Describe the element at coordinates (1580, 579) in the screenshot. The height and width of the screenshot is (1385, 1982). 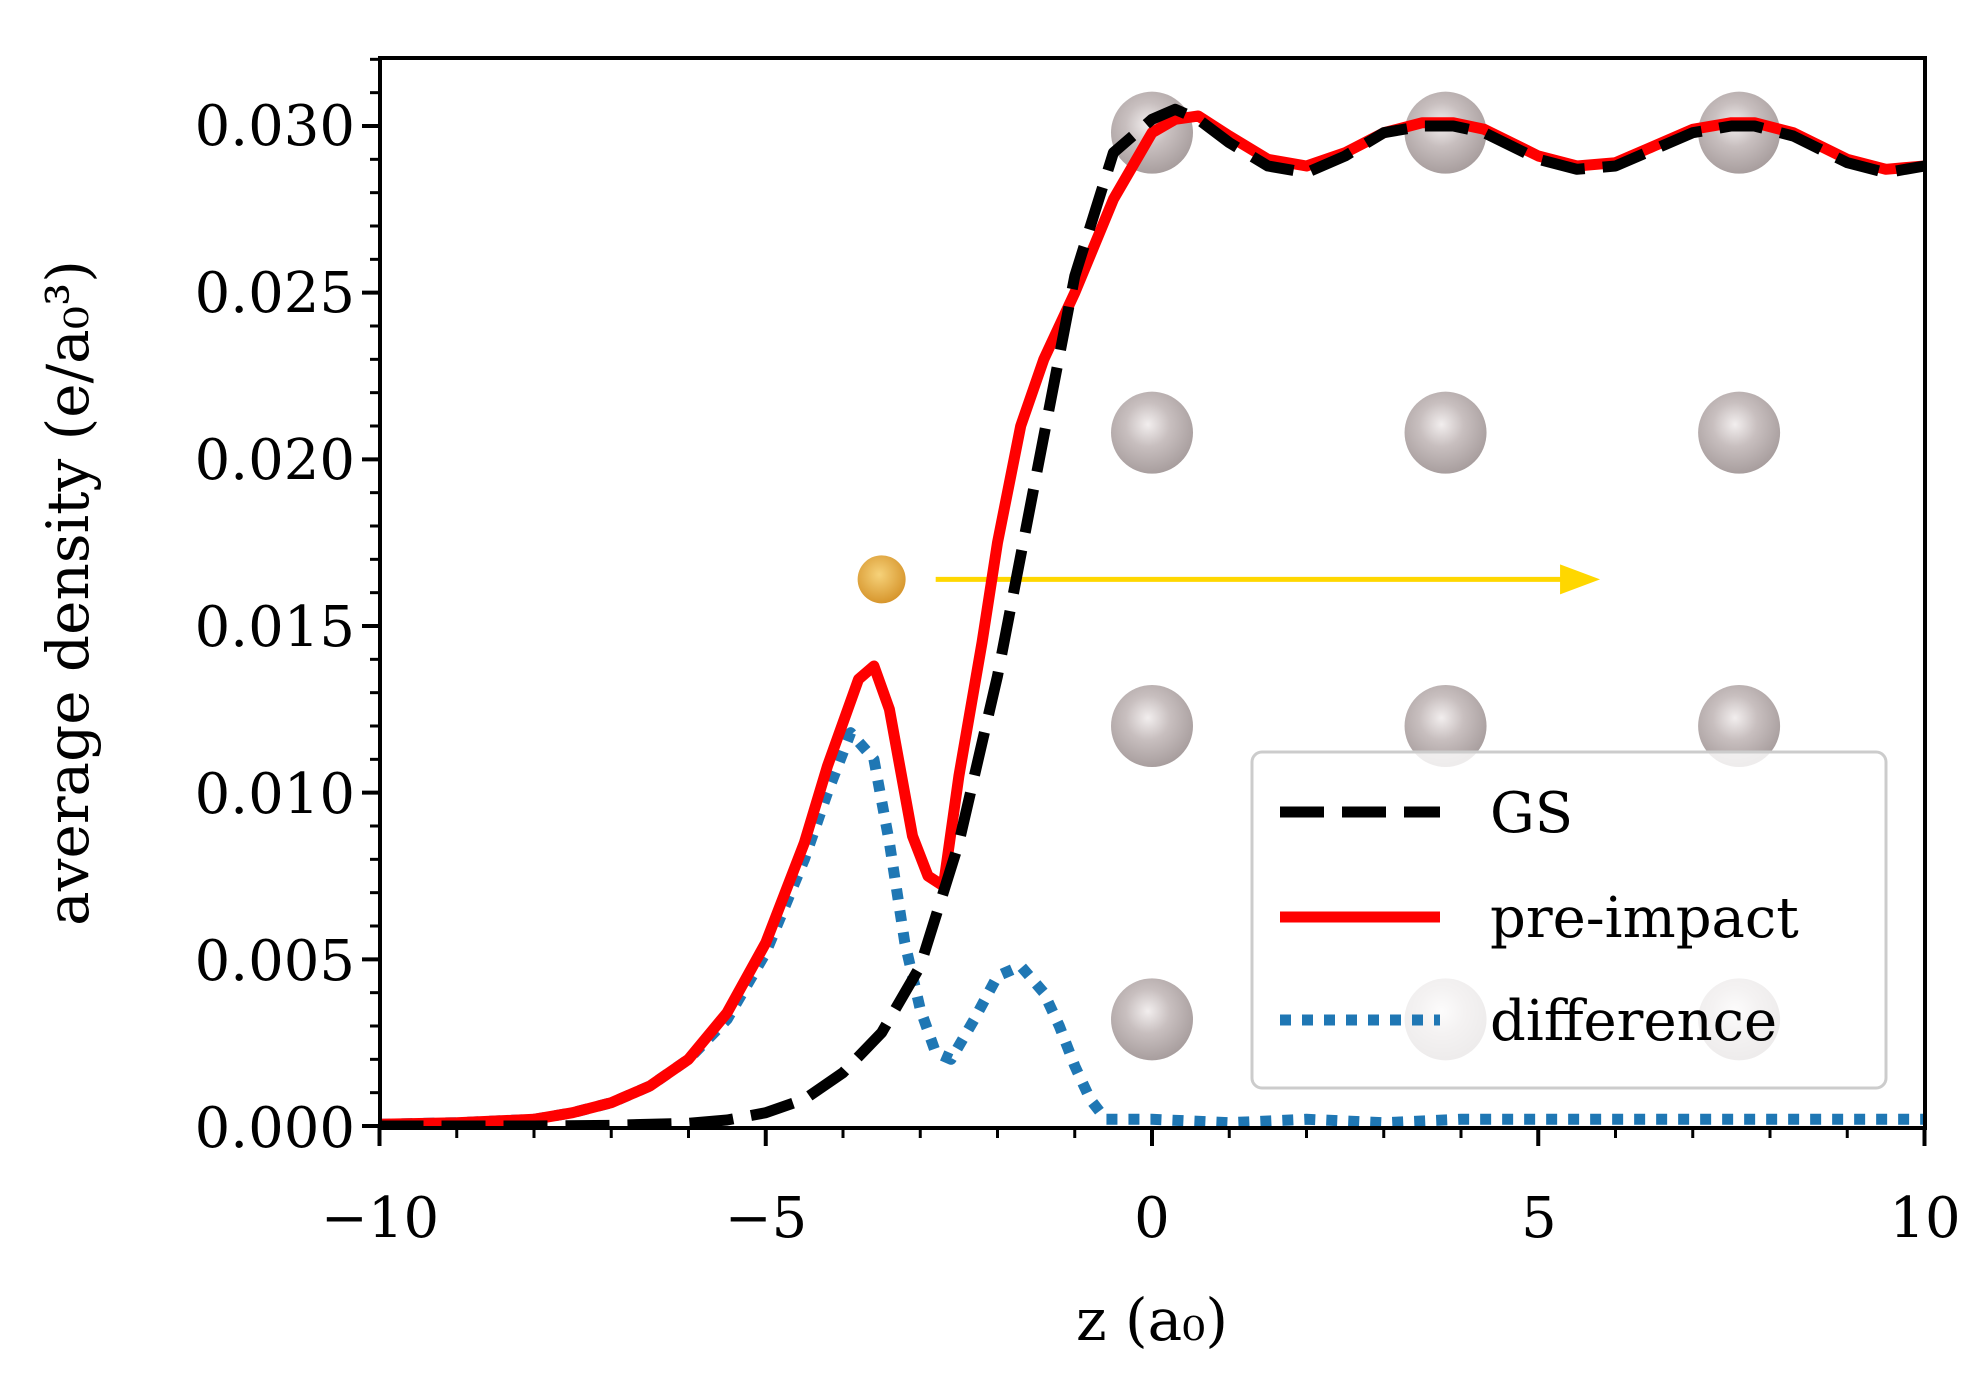
I see `arrow-head` at that location.